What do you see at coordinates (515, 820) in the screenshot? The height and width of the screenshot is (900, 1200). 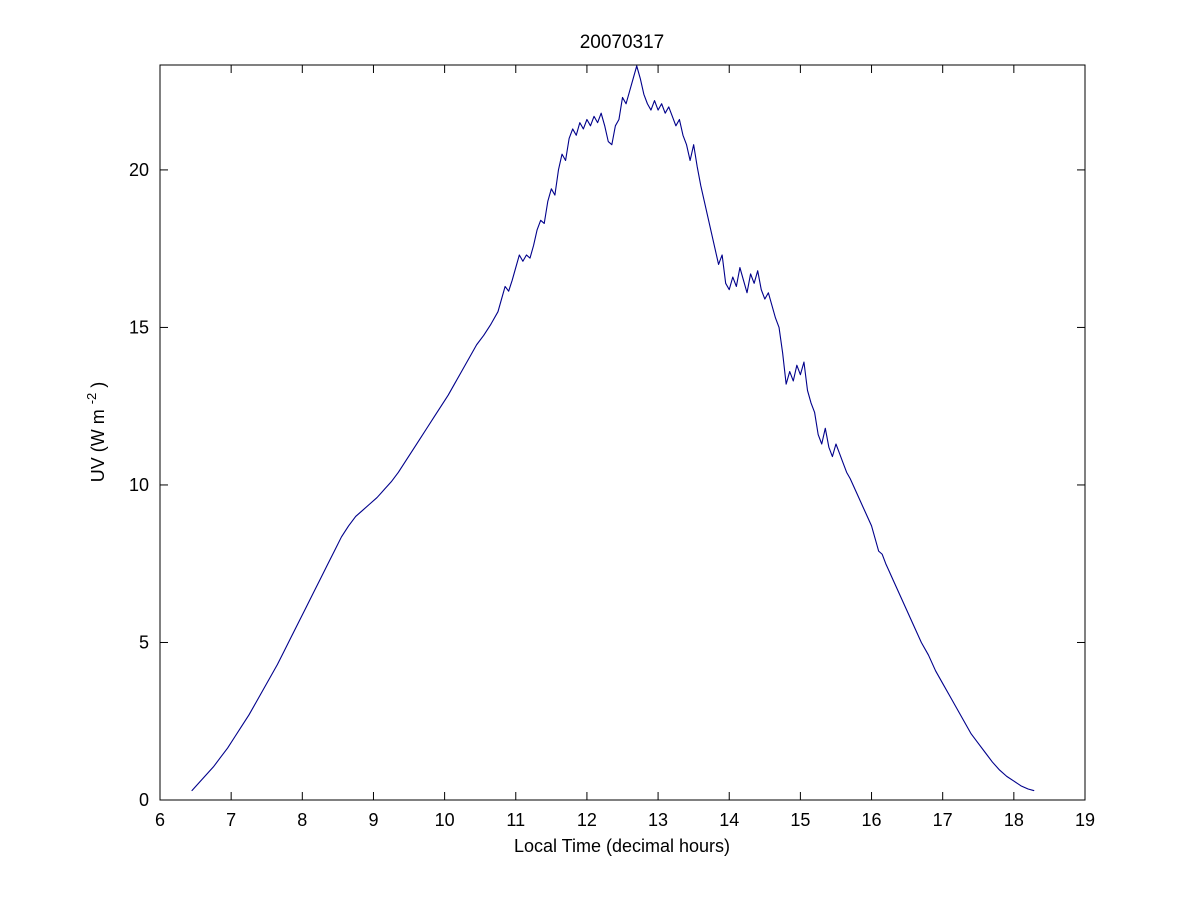 I see `x-tick-label: 11` at bounding box center [515, 820].